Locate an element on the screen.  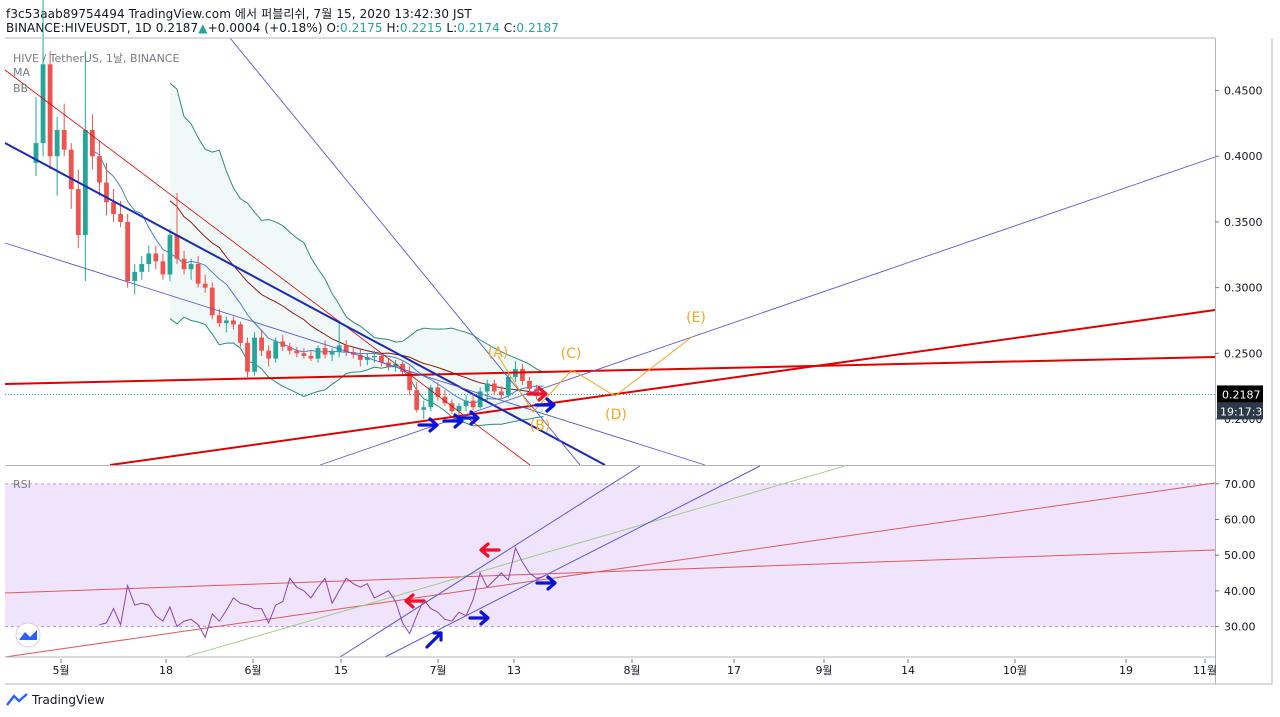
brand-name: TradingView is located at coordinates (68, 700).